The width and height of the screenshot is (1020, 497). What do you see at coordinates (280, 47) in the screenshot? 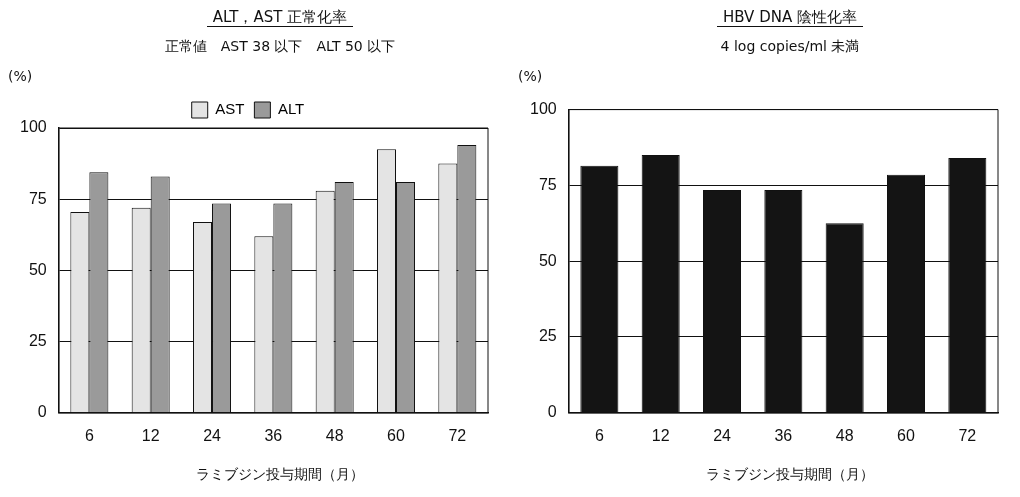
I see `chart-subtitle: 正常値 AST 38 以下 ALT 50 以下` at bounding box center [280, 47].